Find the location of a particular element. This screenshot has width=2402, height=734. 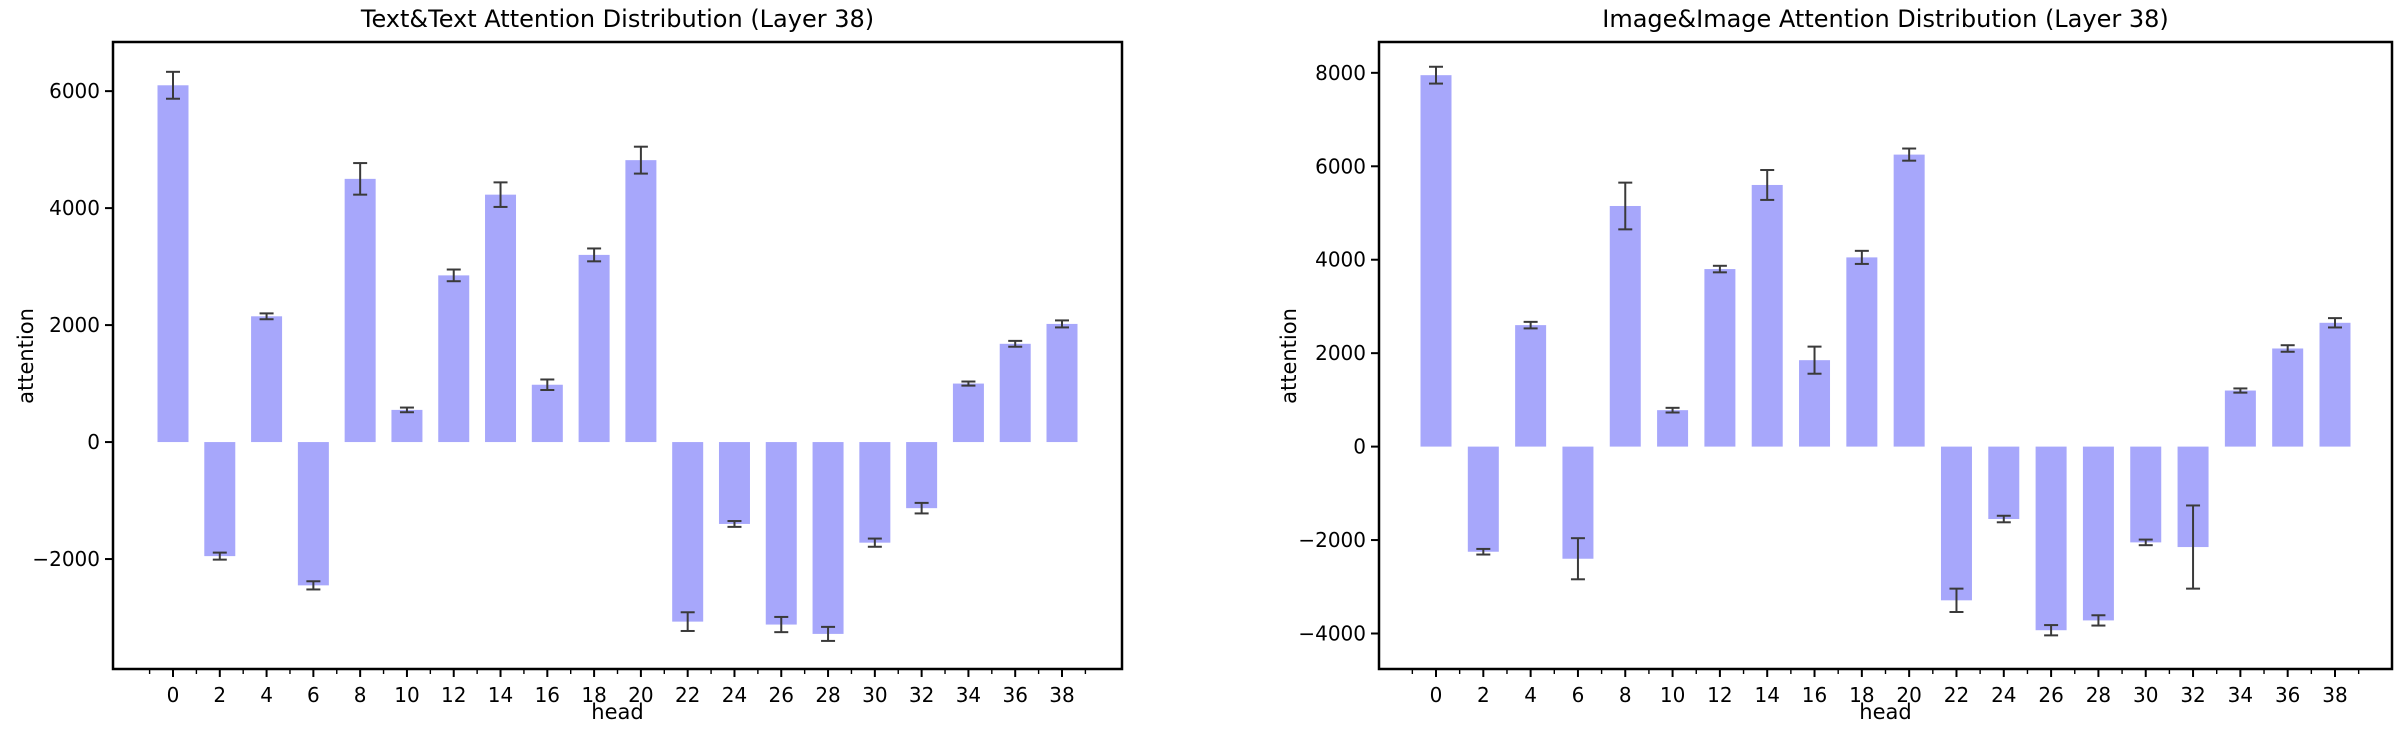

y-tick-label: −4000 is located at coordinates (1332, 633).